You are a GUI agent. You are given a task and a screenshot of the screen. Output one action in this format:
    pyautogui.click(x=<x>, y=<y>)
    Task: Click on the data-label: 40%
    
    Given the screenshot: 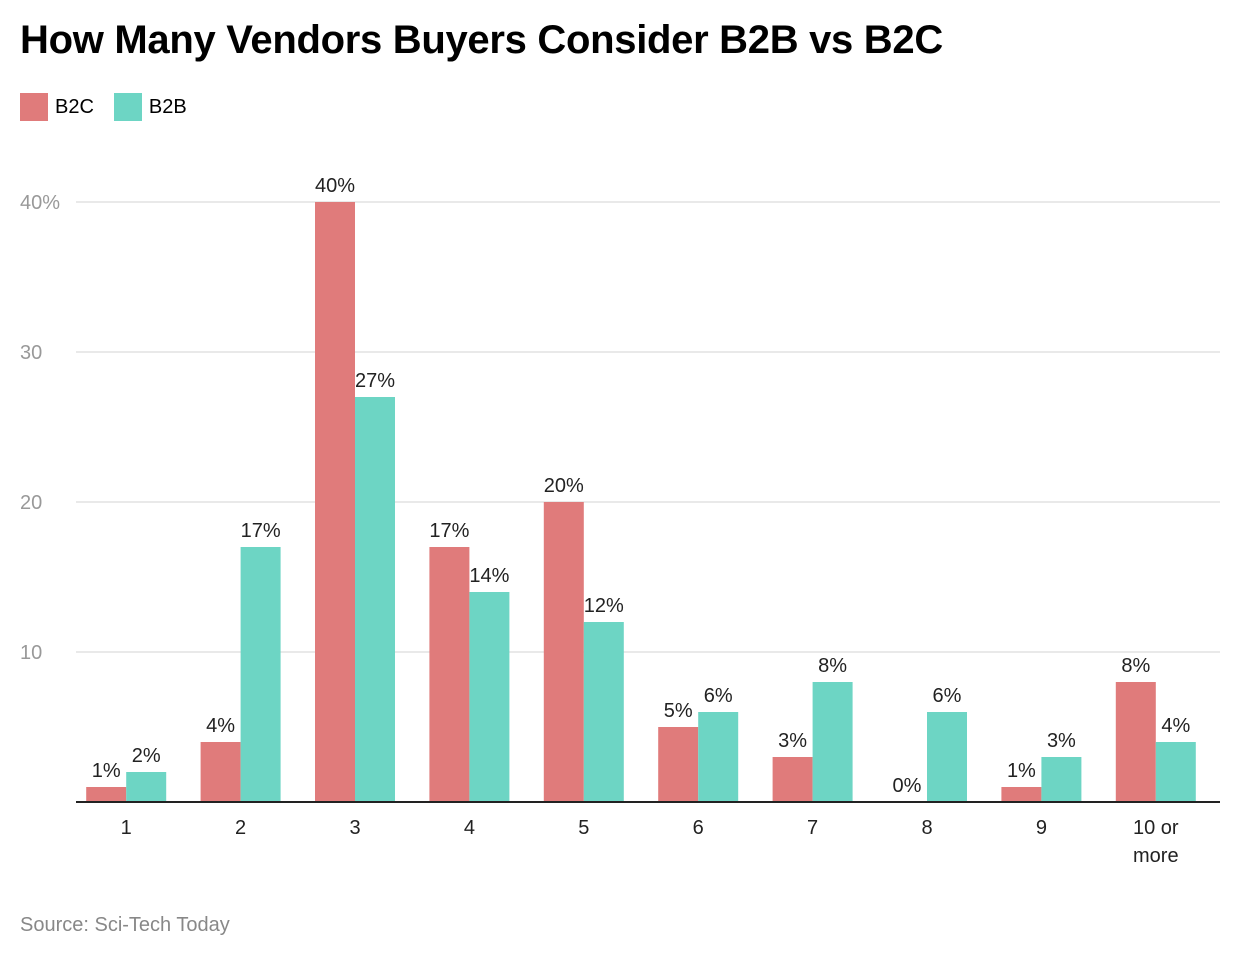 What is the action you would take?
    pyautogui.click(x=335, y=186)
    